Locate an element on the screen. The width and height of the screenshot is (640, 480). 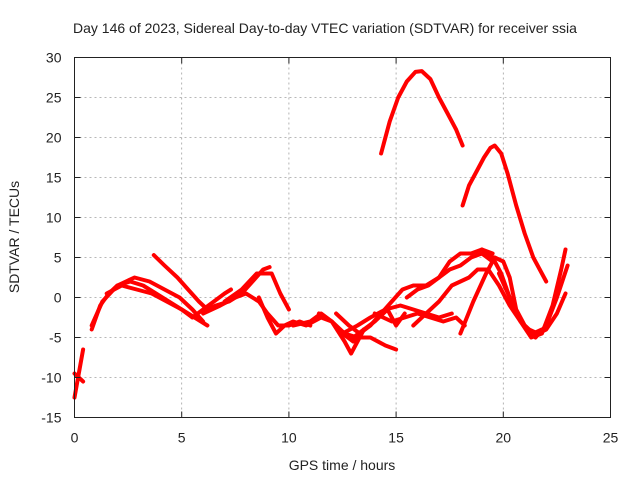
y-tick-label: -5 is located at coordinates (55, 338).